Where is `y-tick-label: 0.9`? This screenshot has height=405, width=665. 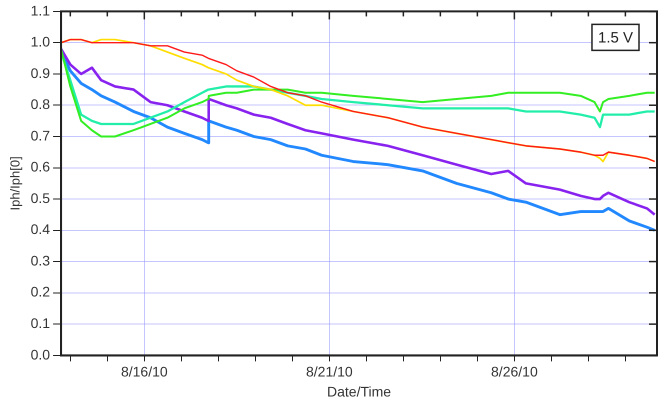
y-tick-label: 0.9 is located at coordinates (40, 72).